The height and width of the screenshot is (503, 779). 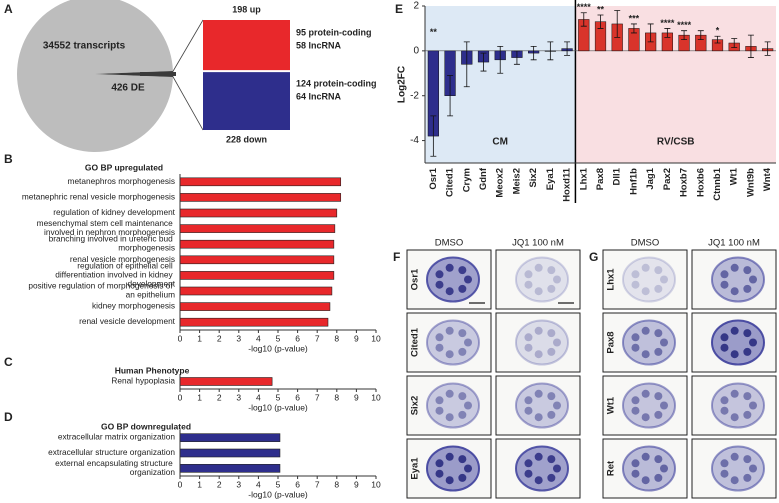 What do you see at coordinates (645, 243) in the screenshot?
I see `column-heading: DMSO` at bounding box center [645, 243].